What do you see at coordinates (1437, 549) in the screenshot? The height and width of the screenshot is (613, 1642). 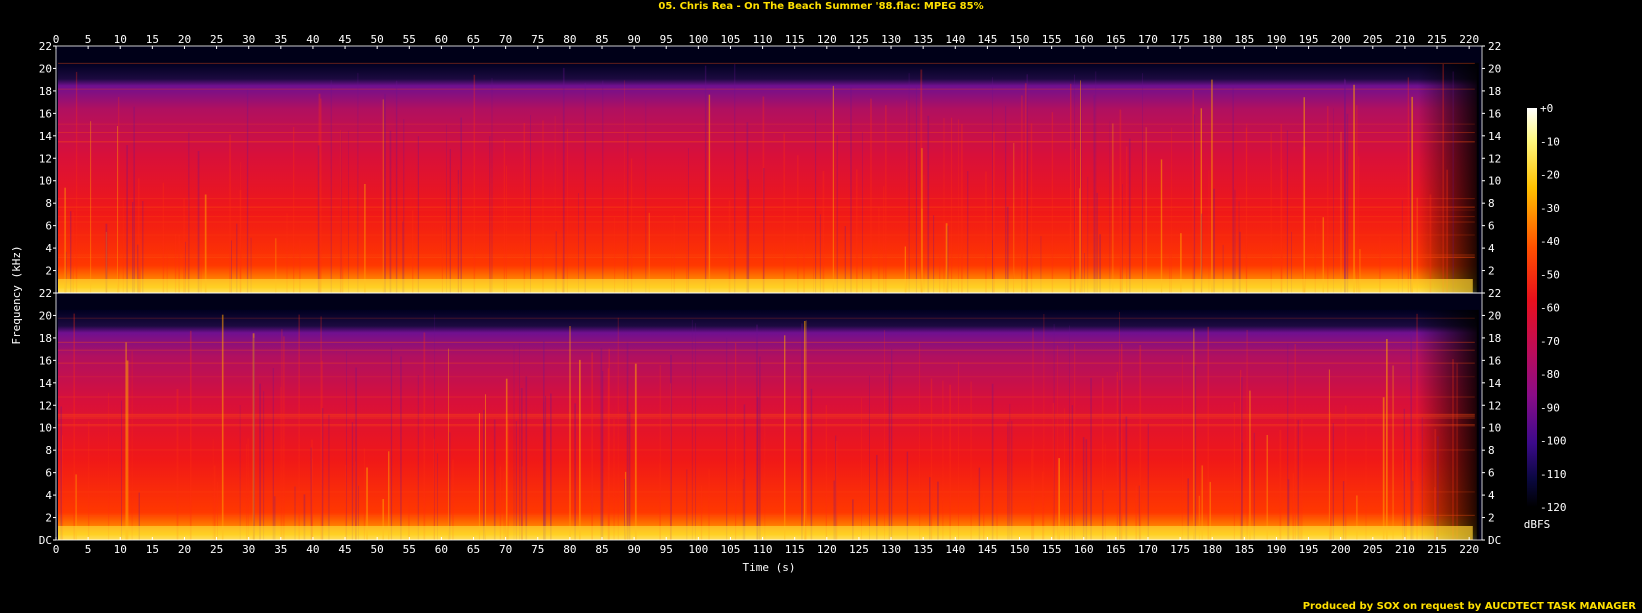 I see `x-tick-label: 215` at bounding box center [1437, 549].